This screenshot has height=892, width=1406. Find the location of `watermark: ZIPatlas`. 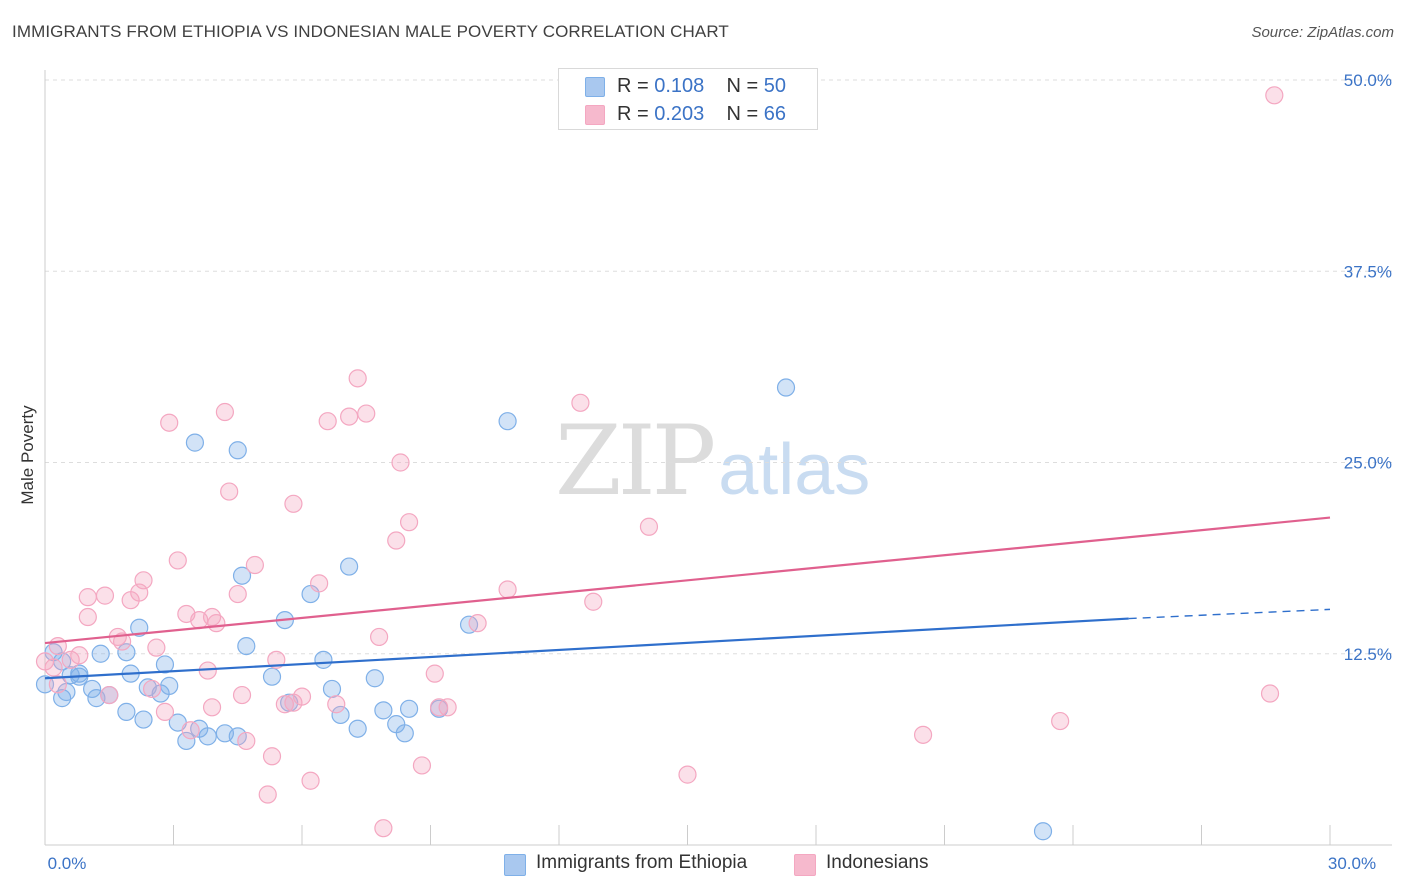

watermark: ZIPatlas is located at coordinates (712, 461).